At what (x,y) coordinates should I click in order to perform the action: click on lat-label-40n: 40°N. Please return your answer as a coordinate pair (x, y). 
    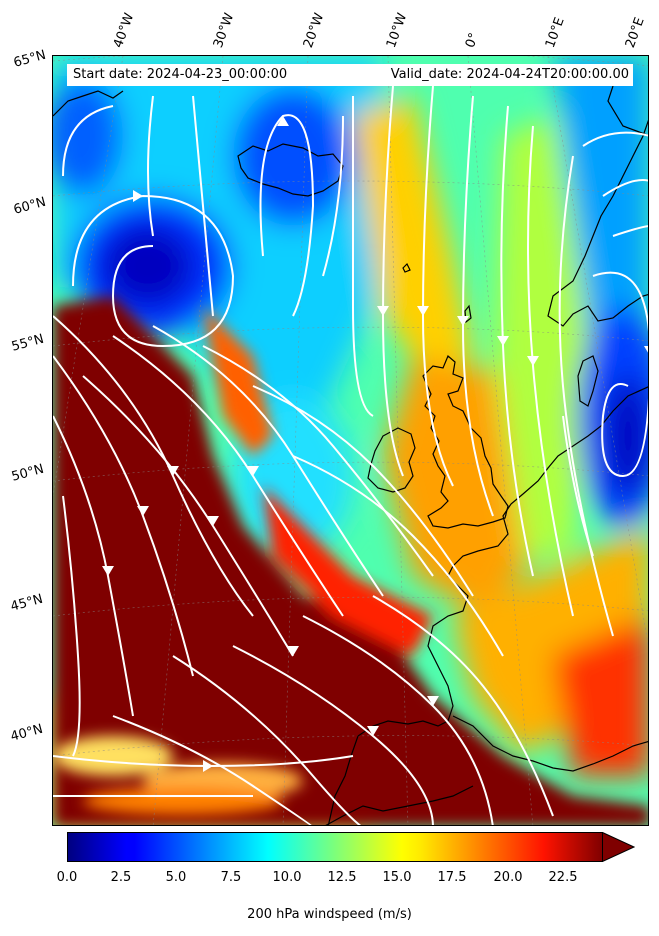
    Looking at the image, I should click on (27, 733).